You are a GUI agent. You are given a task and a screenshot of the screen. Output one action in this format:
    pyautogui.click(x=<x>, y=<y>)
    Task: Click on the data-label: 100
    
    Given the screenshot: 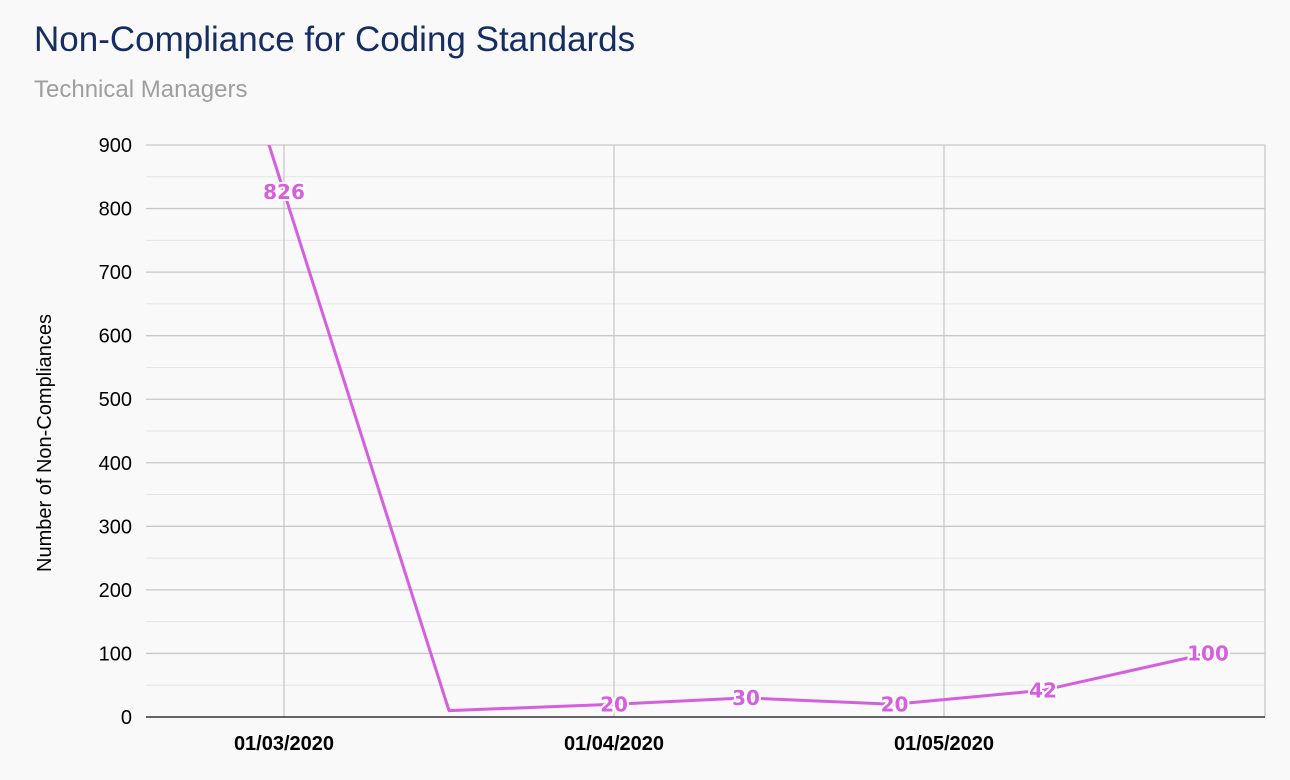 What is the action you would take?
    pyautogui.click(x=1208, y=653)
    